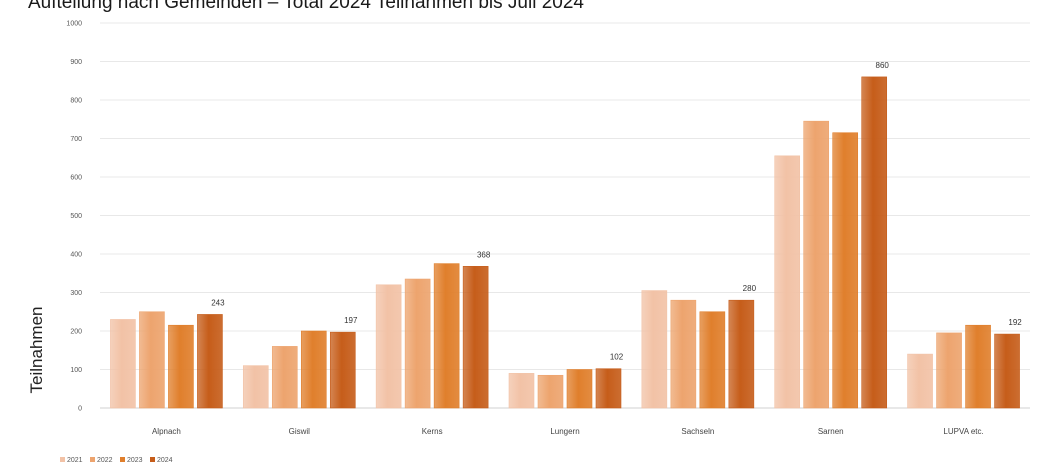 The height and width of the screenshot is (469, 1052). Describe the element at coordinates (76, 293) in the screenshot. I see `y-tick-label: 300` at that location.